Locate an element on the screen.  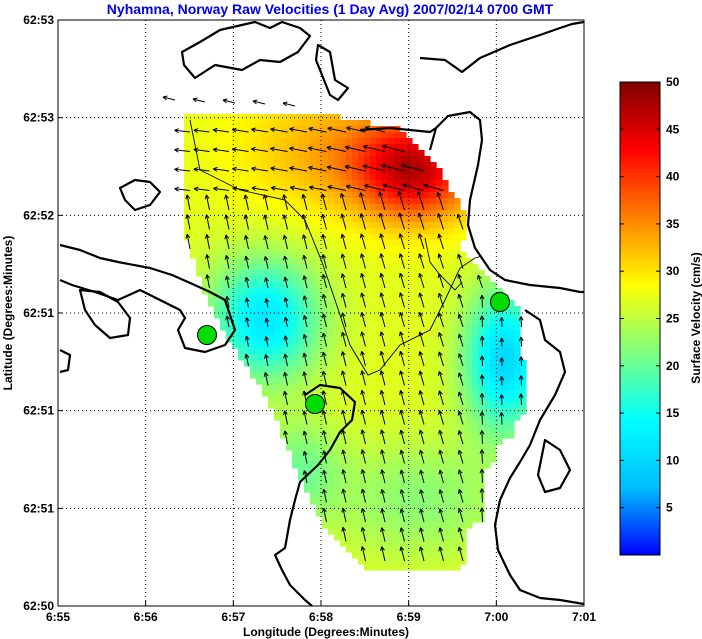
x-tick-label: 6:58 is located at coordinates (321, 617).